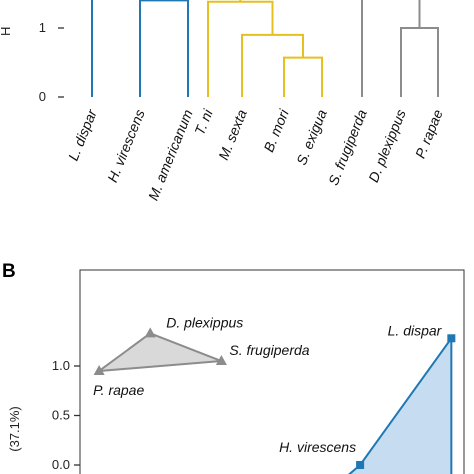 The height and width of the screenshot is (474, 474). Describe the element at coordinates (118, 390) in the screenshot. I see `point-label-p-rapae: P. rapae` at that location.